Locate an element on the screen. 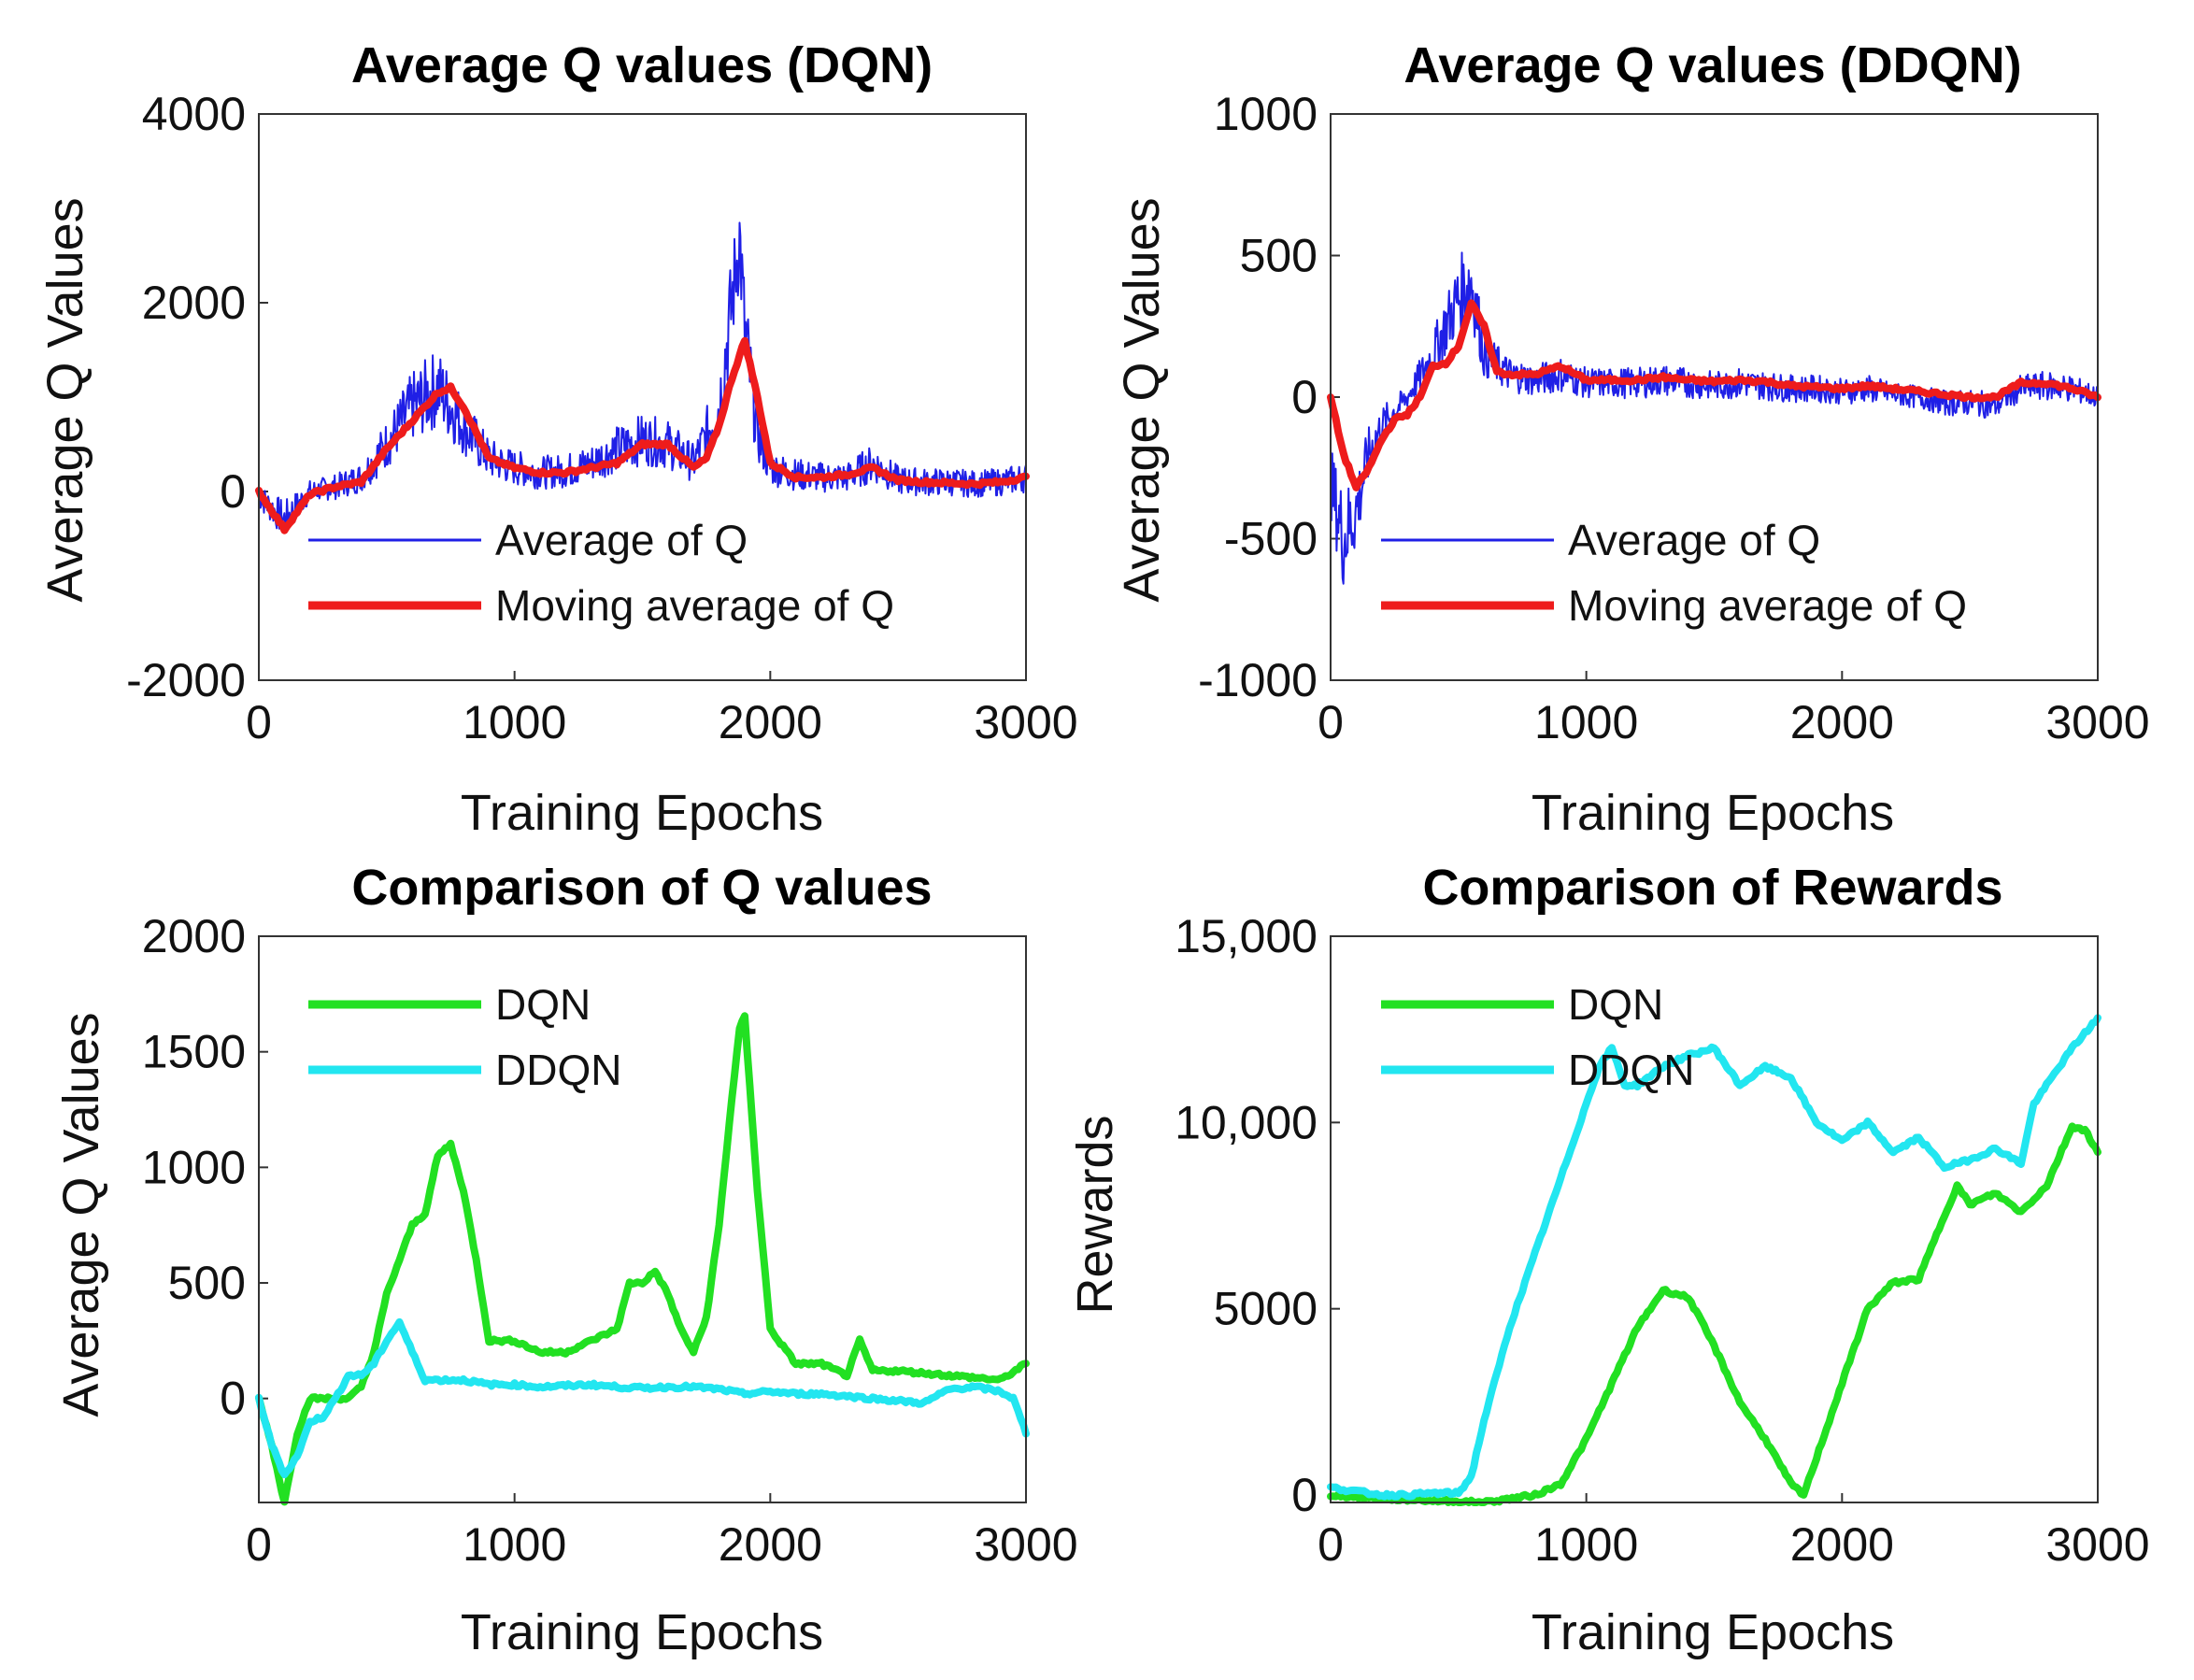 This screenshot has width=2194, height=1680. y-tick-label: -1000 is located at coordinates (1258, 680).